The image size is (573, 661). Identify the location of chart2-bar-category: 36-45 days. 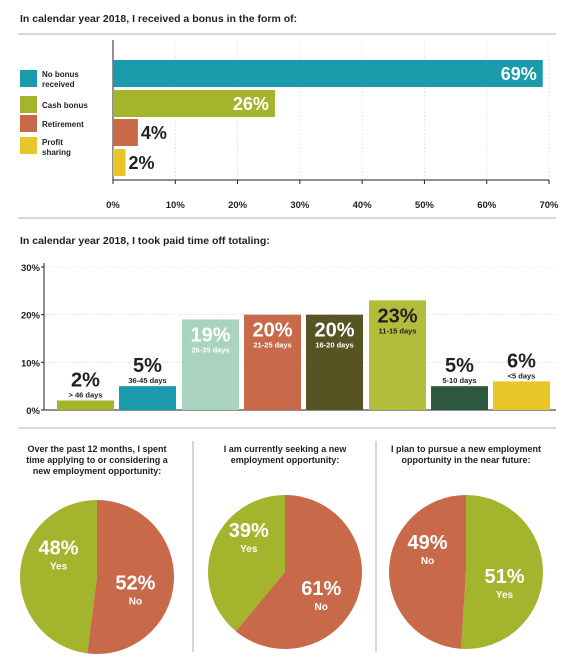
(147, 380).